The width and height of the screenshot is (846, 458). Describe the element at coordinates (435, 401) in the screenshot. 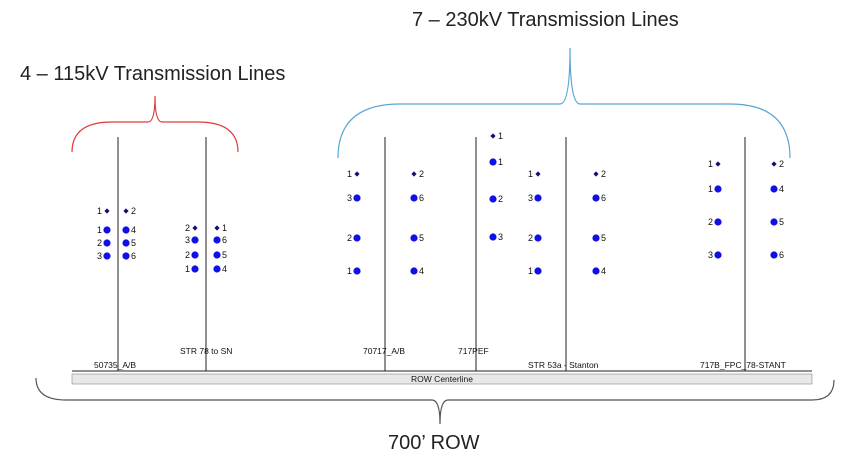

I see `bracket-row` at that location.